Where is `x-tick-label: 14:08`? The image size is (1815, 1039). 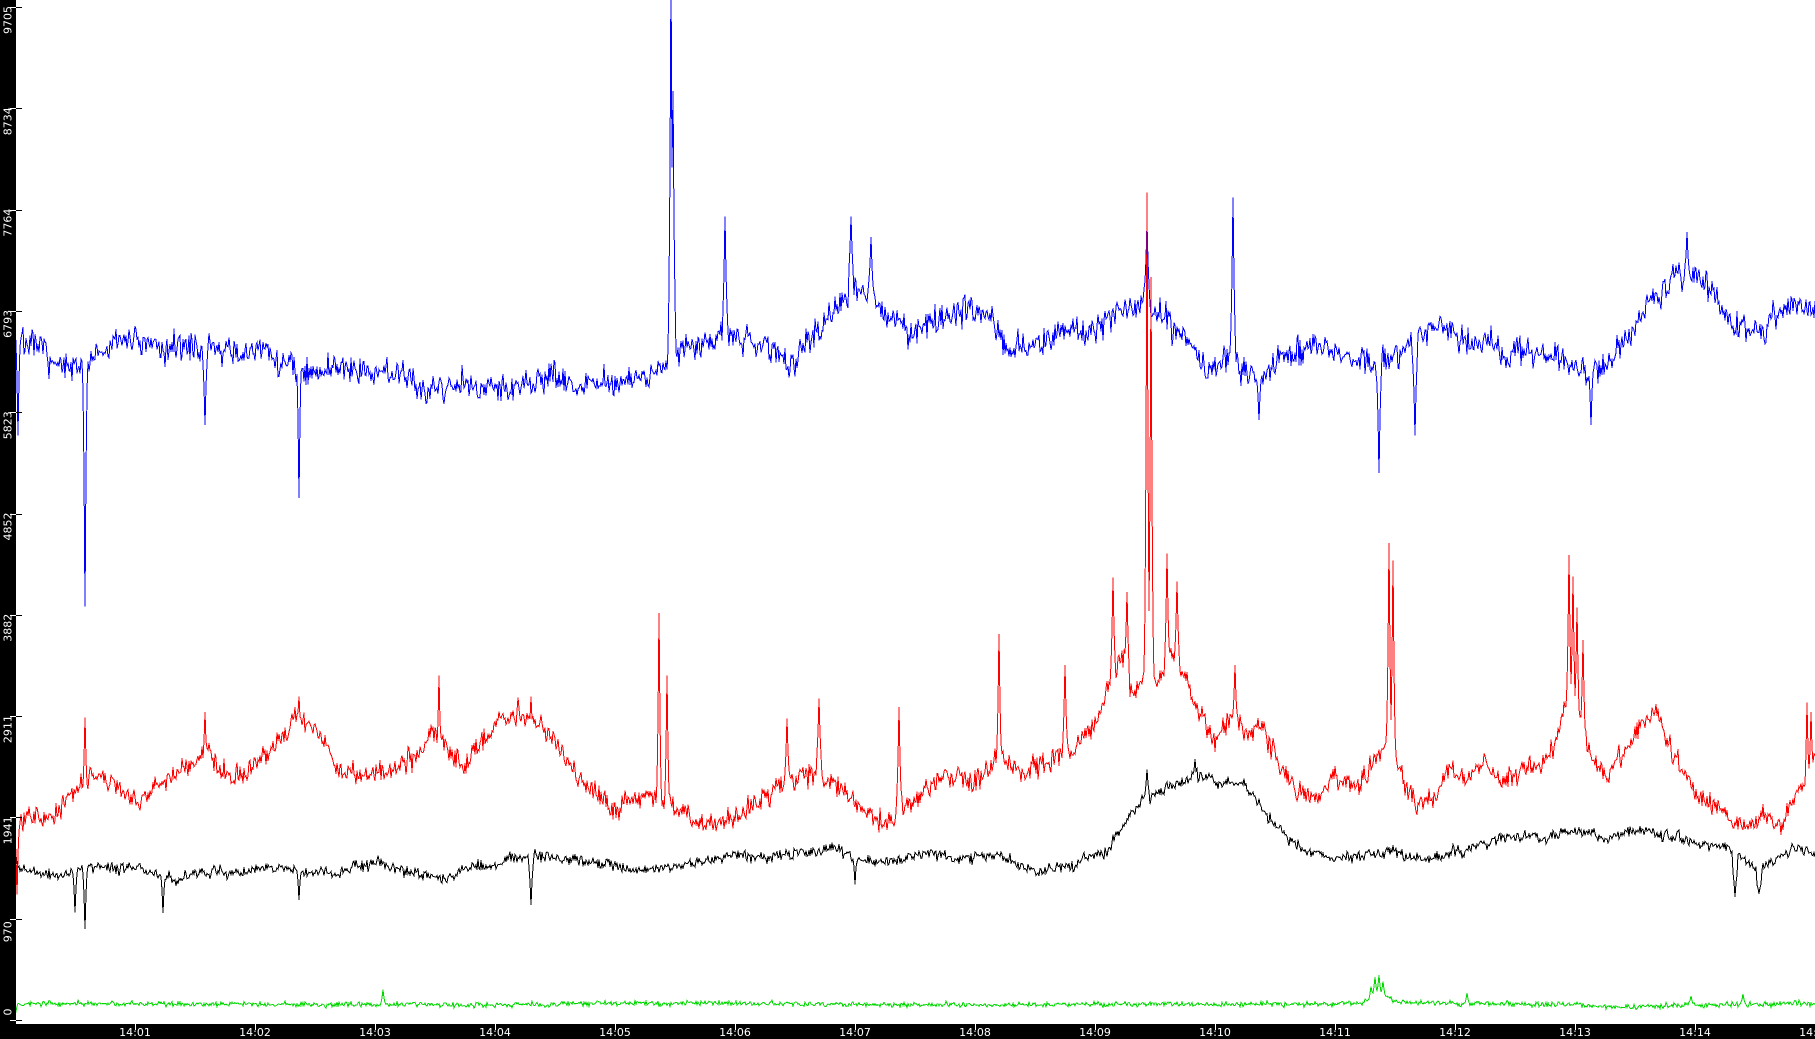 x-tick-label: 14:08 is located at coordinates (975, 1032).